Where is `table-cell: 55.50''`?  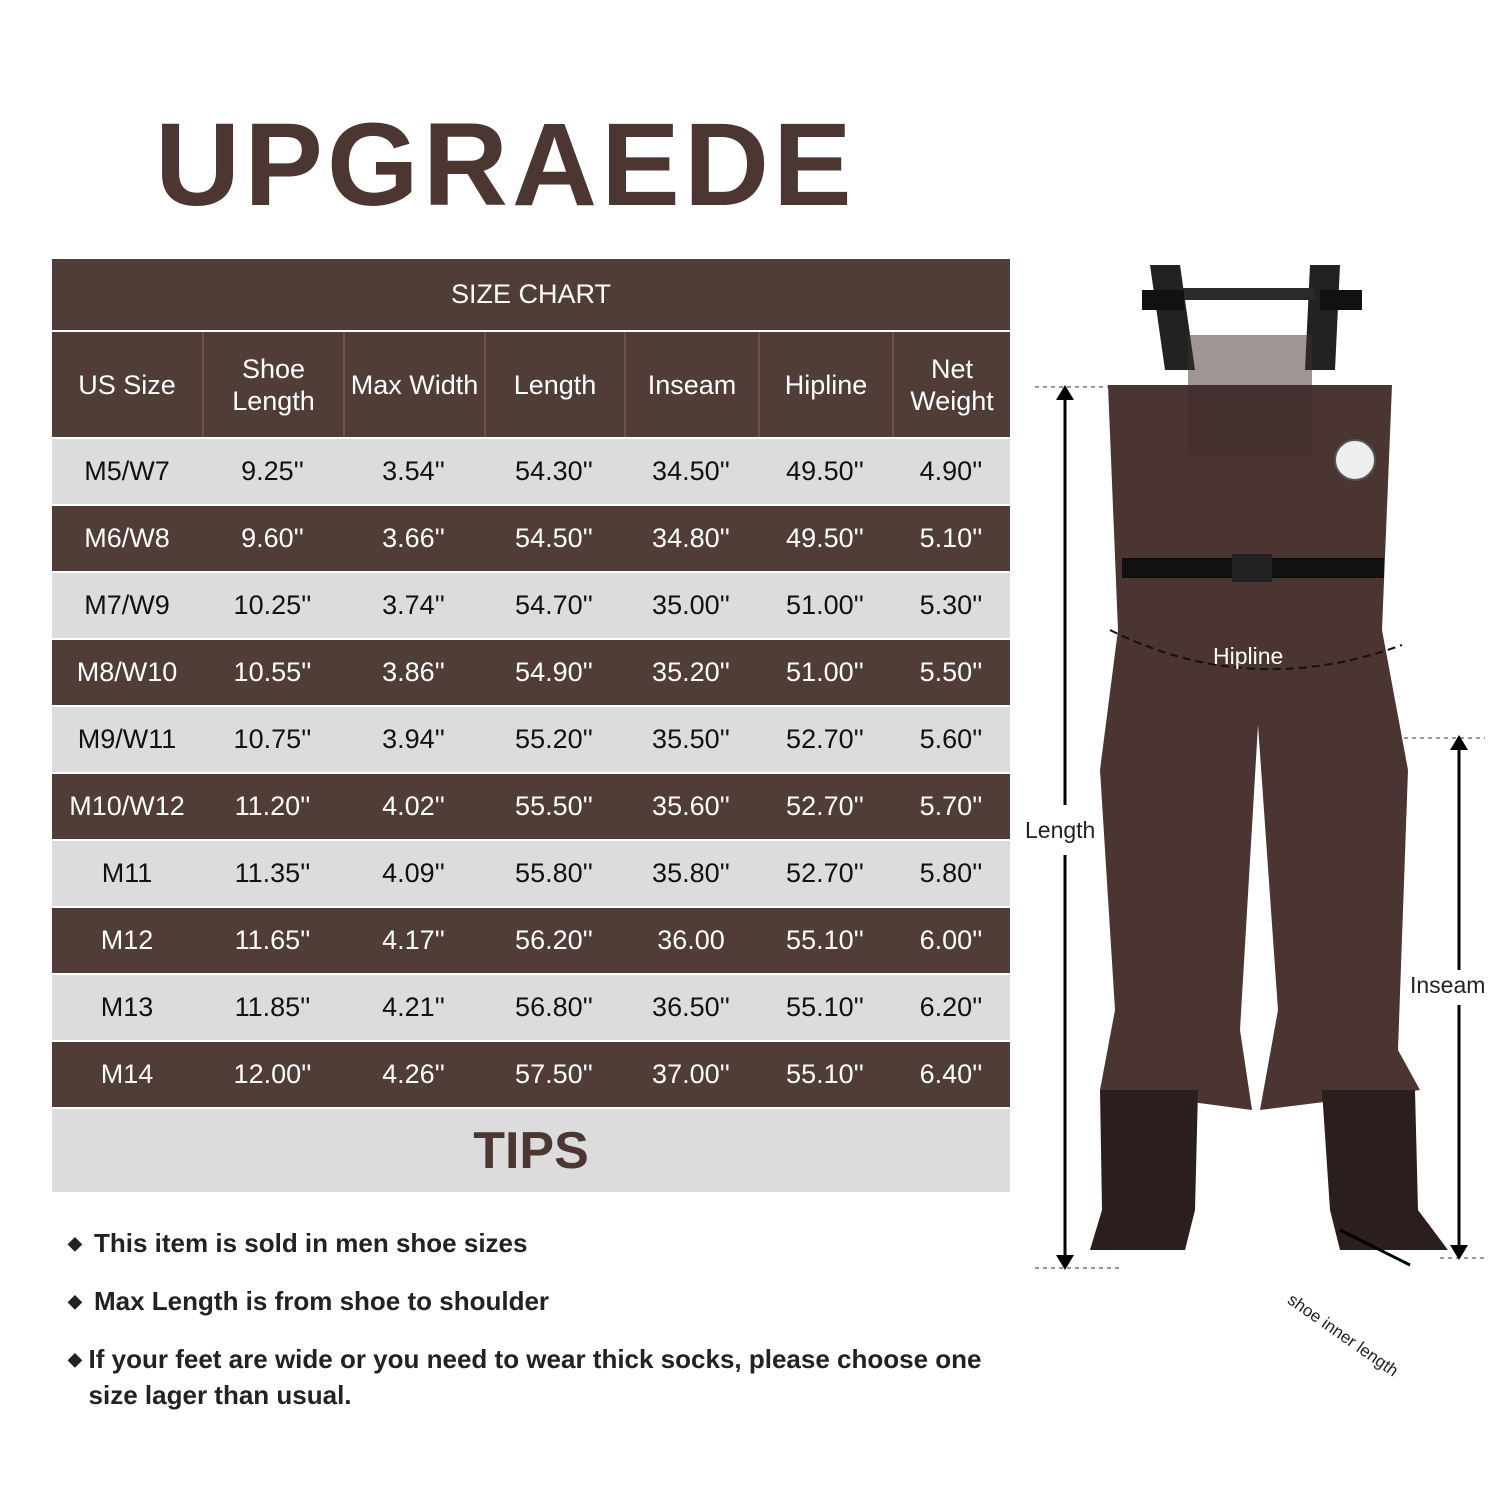
table-cell: 55.50'' is located at coordinates (554, 806).